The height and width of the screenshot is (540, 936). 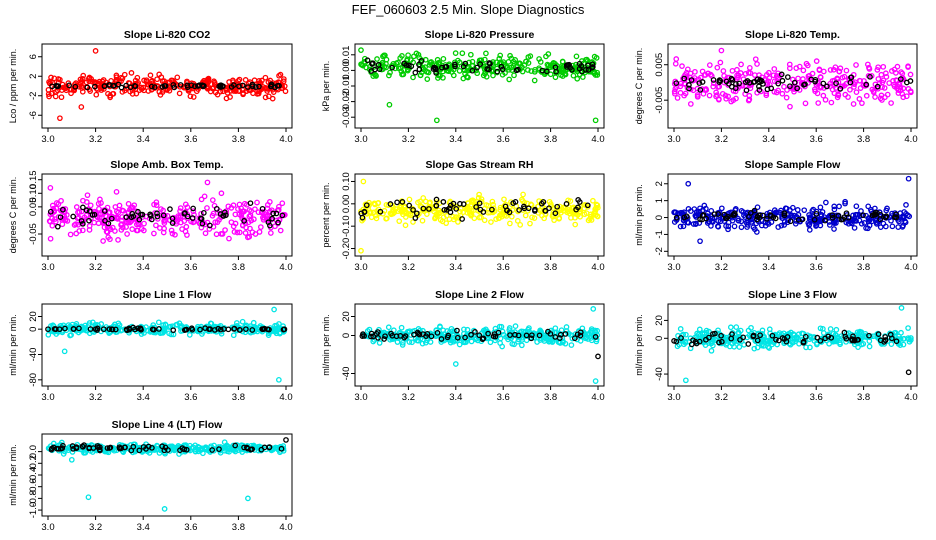 What do you see at coordinates (503, 139) in the screenshot?
I see `x-tick-label: 3.6` at bounding box center [503, 139].